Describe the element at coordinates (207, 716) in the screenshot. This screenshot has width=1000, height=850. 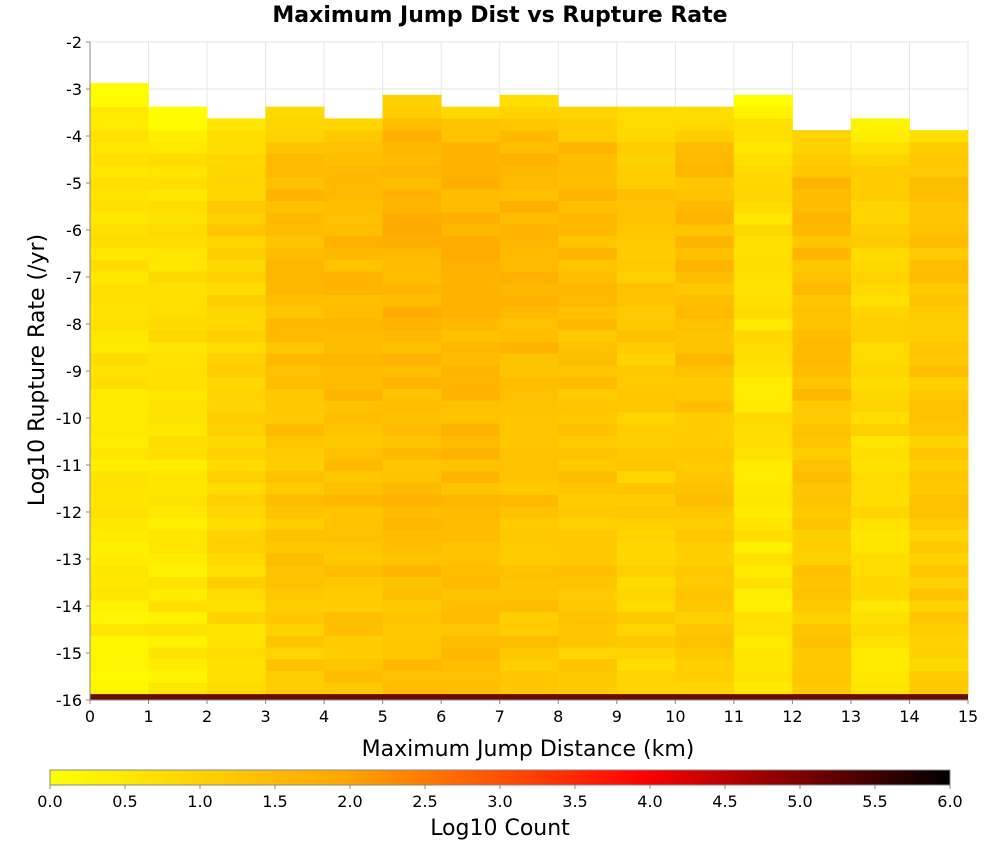
I see `x-tick-label: 2` at that location.